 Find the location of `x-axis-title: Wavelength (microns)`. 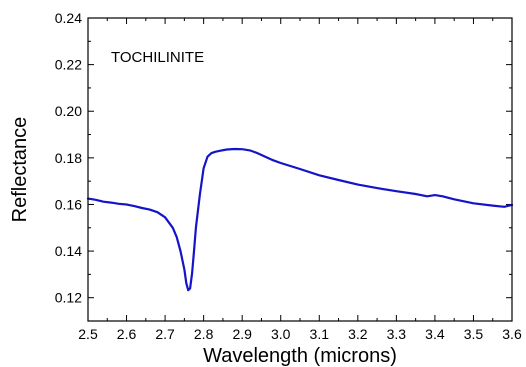

x-axis-title: Wavelength (microns) is located at coordinates (300, 356).